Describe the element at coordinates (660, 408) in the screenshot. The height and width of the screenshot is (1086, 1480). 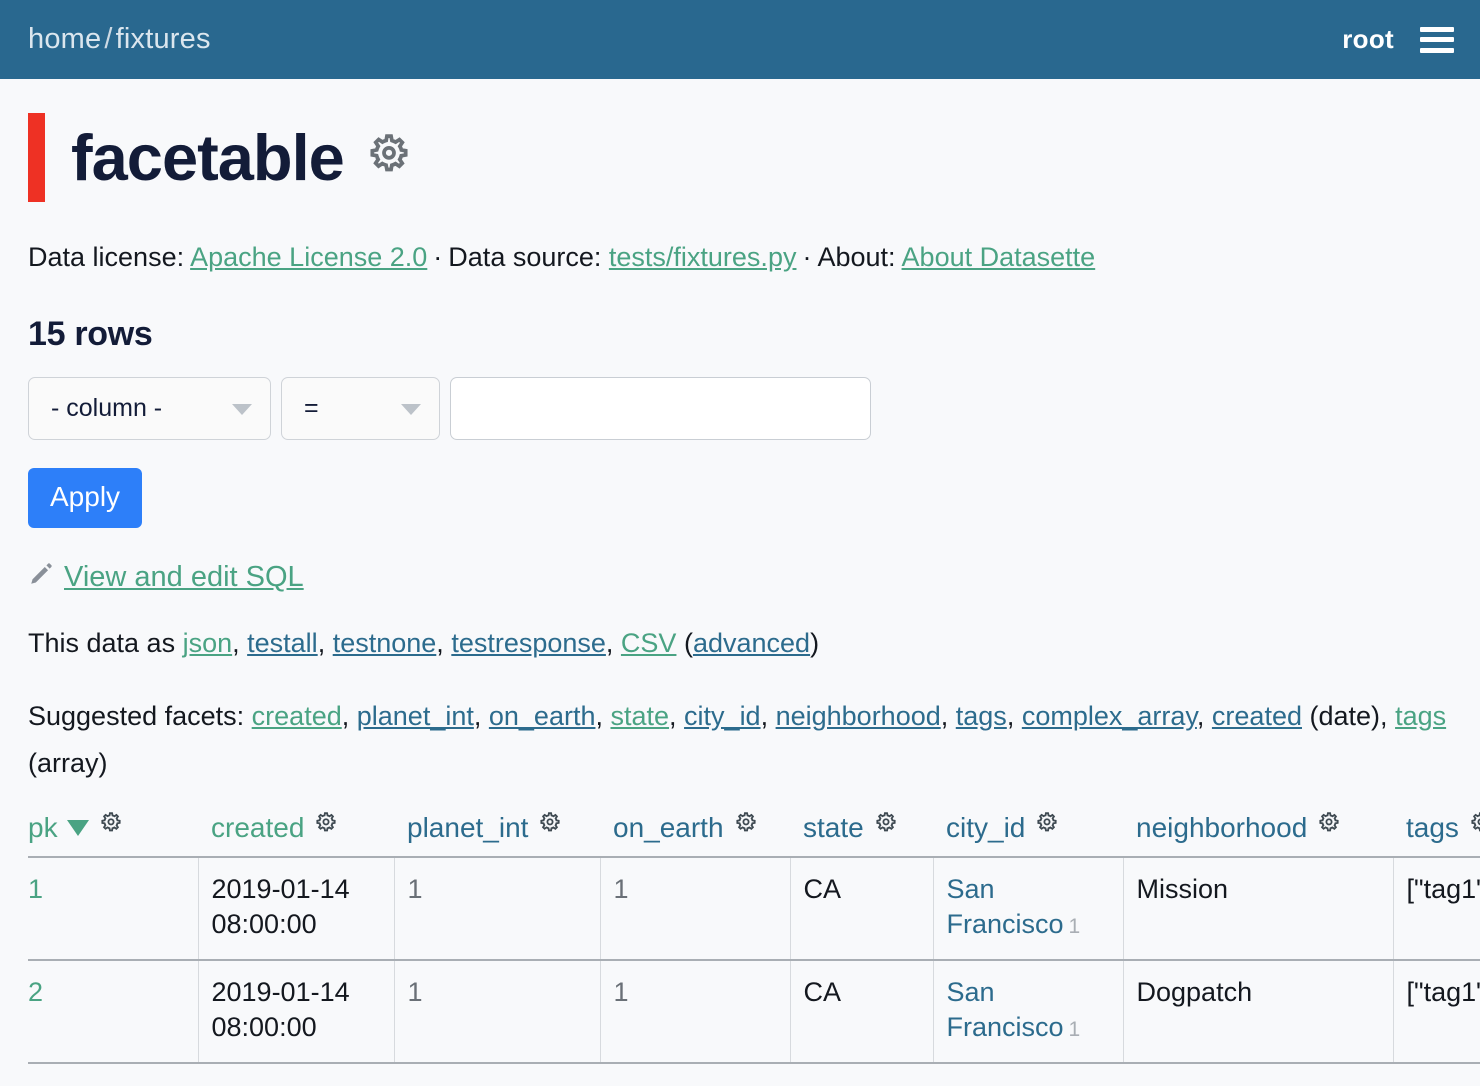
I see `filter-value-input` at that location.